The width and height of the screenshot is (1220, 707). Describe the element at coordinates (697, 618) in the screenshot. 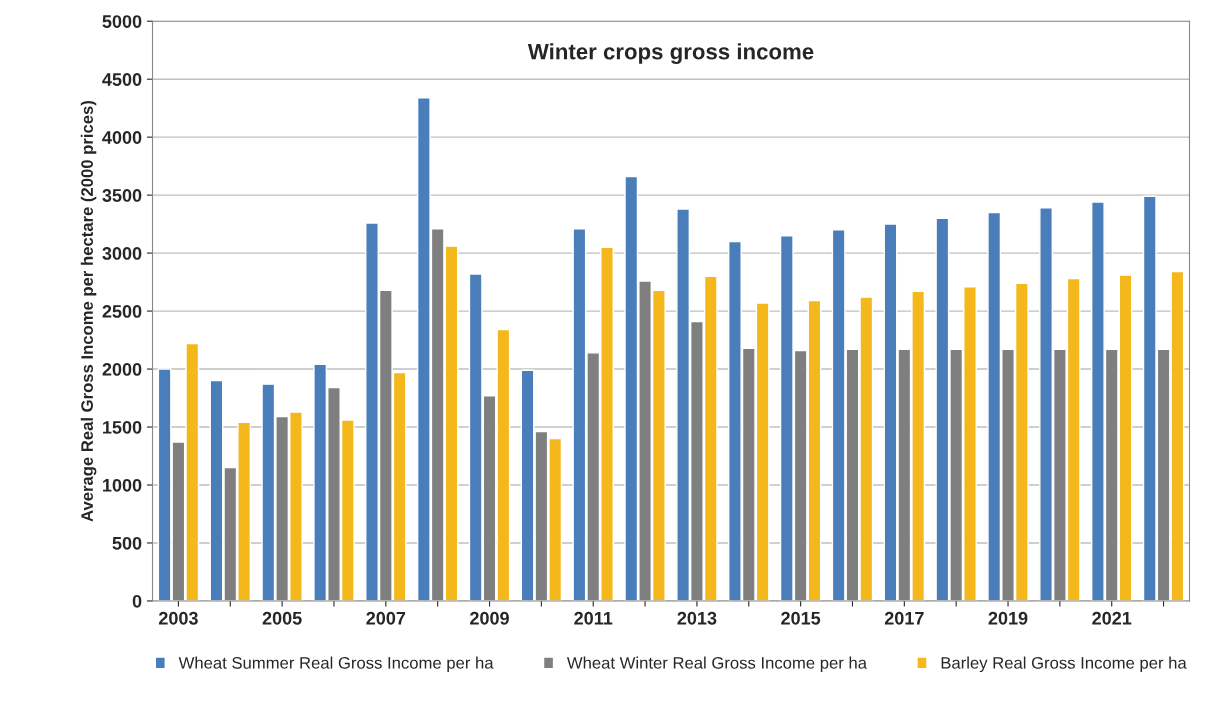

I see `x-tick-label: 2013` at that location.